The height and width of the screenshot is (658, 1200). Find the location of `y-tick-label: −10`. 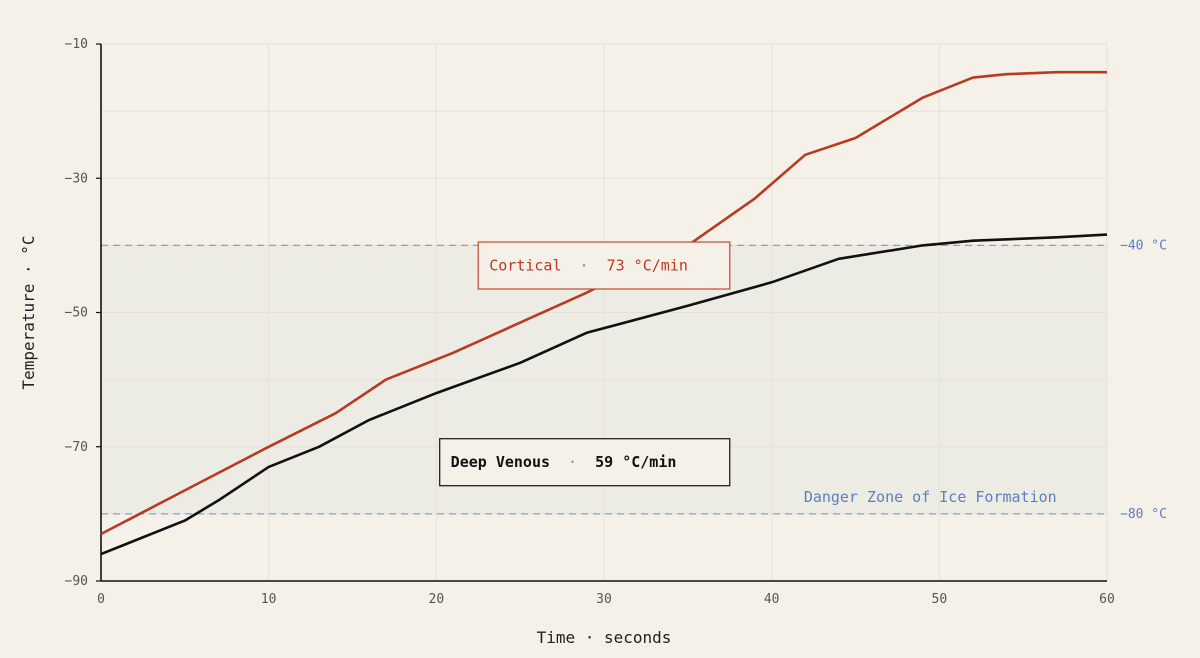

y-tick-label: −10 is located at coordinates (76, 44).